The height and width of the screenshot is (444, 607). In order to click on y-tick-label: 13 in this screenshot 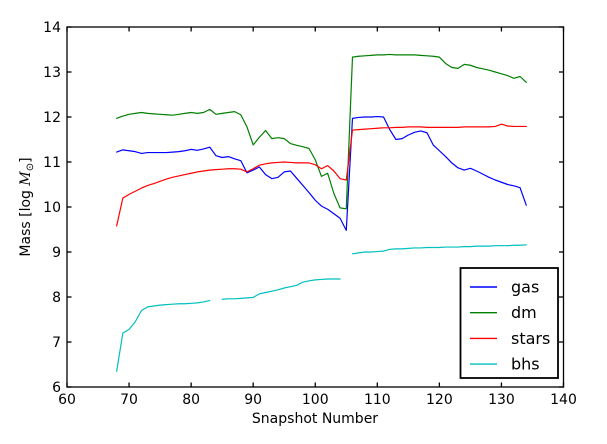, I will do `click(52, 73)`.